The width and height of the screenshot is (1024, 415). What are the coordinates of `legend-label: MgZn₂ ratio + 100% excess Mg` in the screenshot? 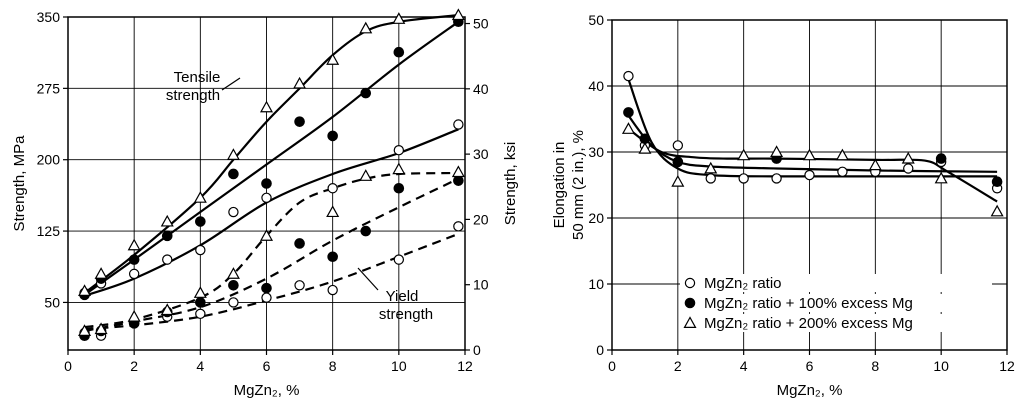 It's located at (808, 303).